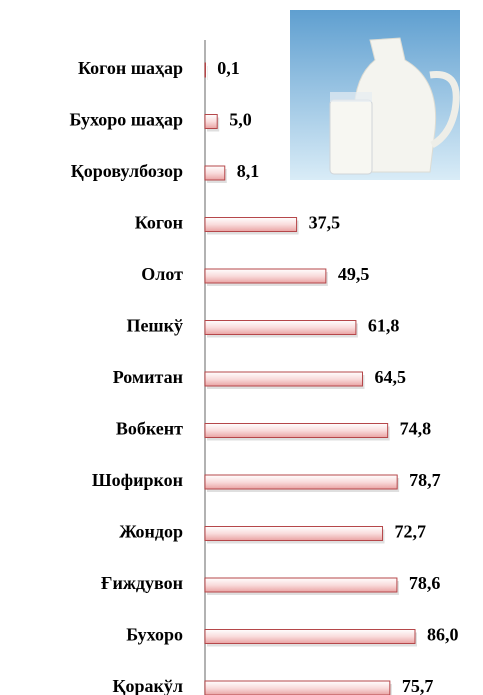 The height and width of the screenshot is (695, 483). Describe the element at coordinates (425, 480) in the screenshot. I see `value-label: 78,7` at that location.